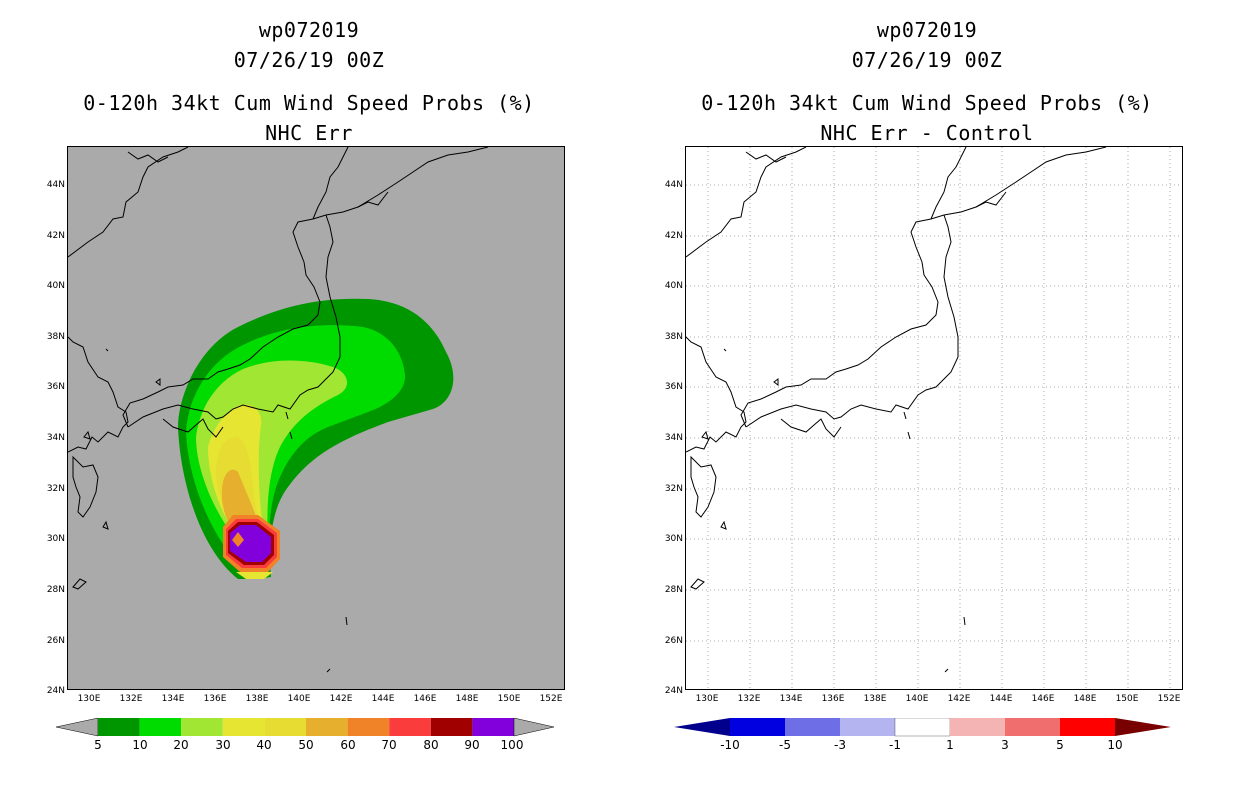 The height and width of the screenshot is (800, 1236). What do you see at coordinates (950, 745) in the screenshot?
I see `colorbar-label: 1` at bounding box center [950, 745].